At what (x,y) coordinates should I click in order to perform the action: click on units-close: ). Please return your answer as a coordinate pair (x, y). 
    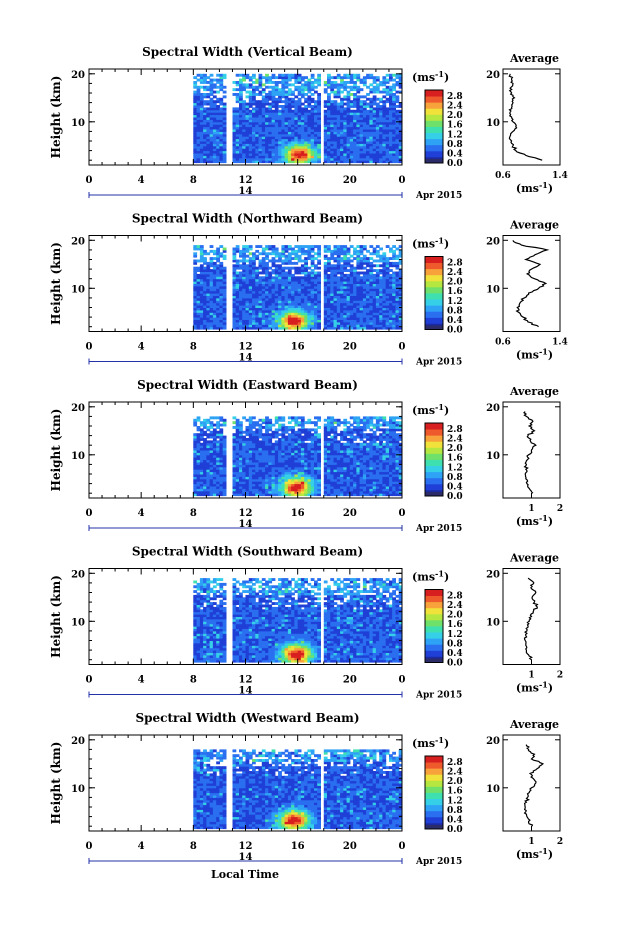
    Looking at the image, I should click on (550, 355).